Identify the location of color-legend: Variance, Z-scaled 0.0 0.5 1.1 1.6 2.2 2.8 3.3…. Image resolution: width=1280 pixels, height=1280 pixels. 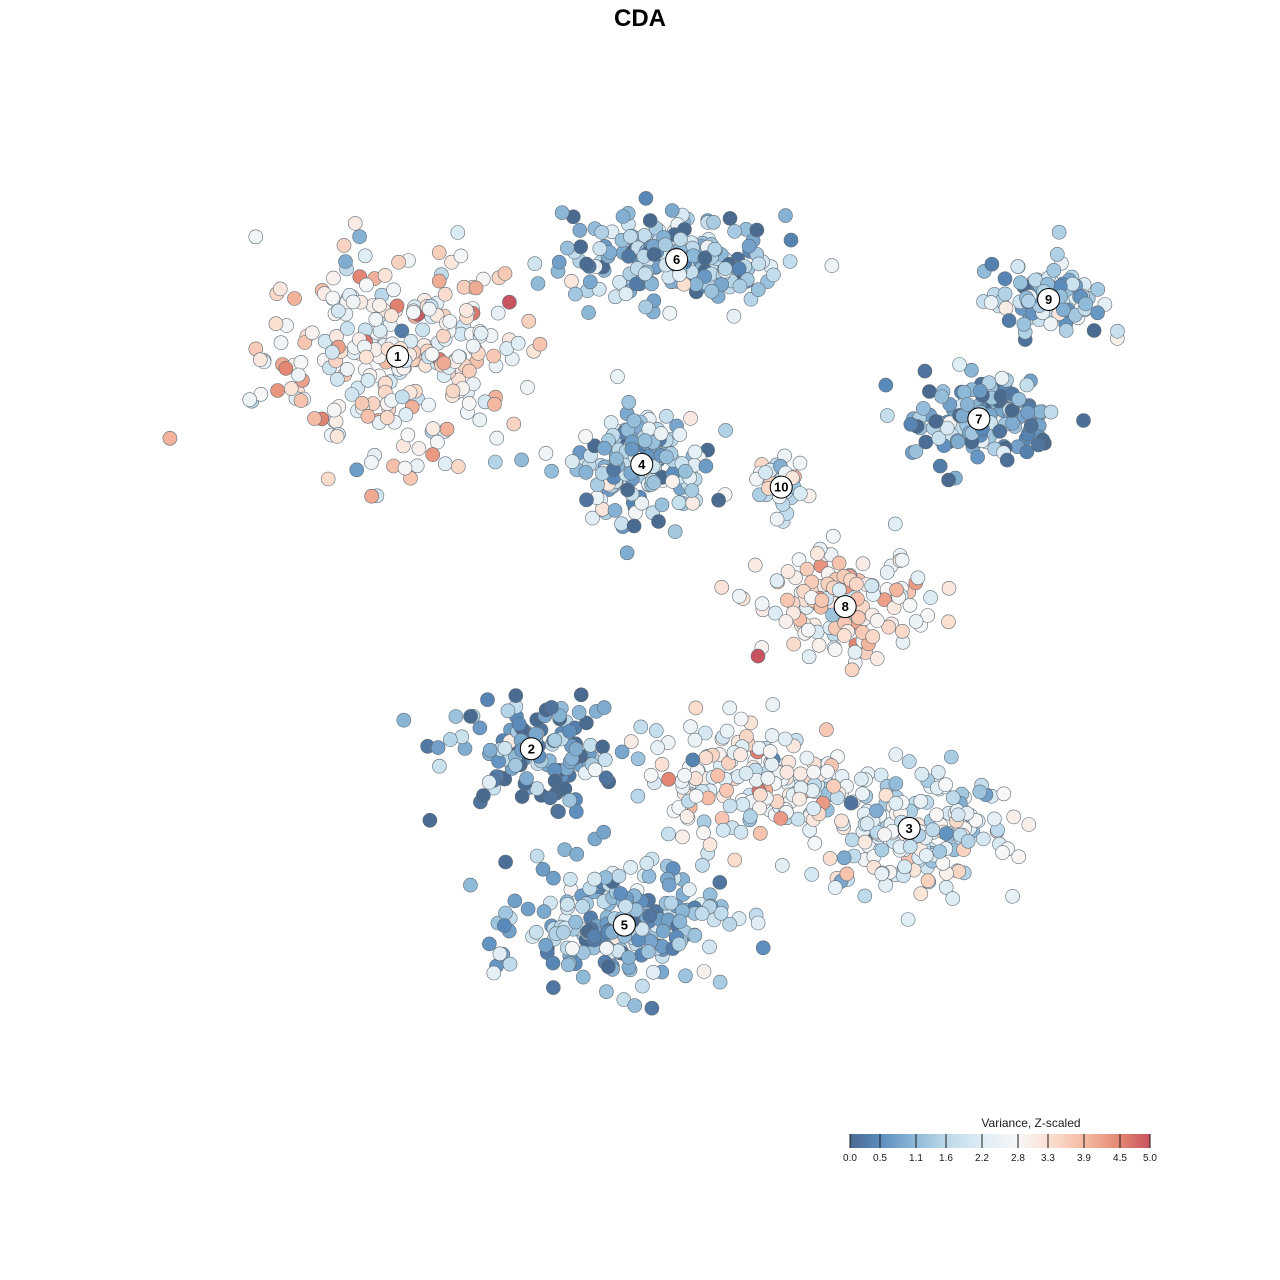
(1000, 1140).